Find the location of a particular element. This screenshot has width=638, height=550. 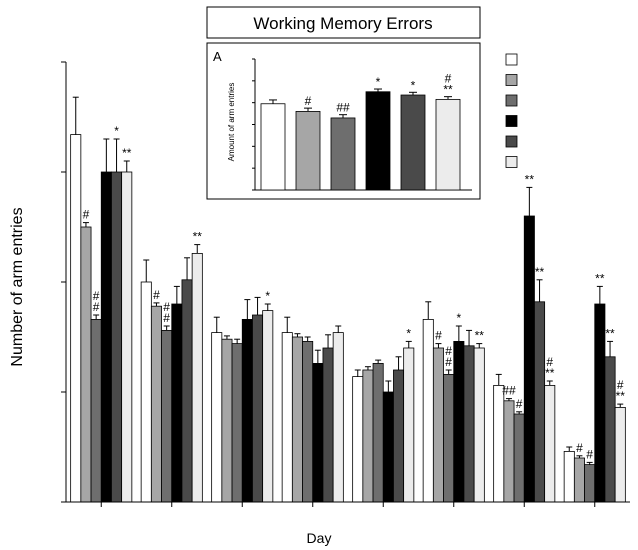

inset-significance-marker: # is located at coordinates (308, 101).